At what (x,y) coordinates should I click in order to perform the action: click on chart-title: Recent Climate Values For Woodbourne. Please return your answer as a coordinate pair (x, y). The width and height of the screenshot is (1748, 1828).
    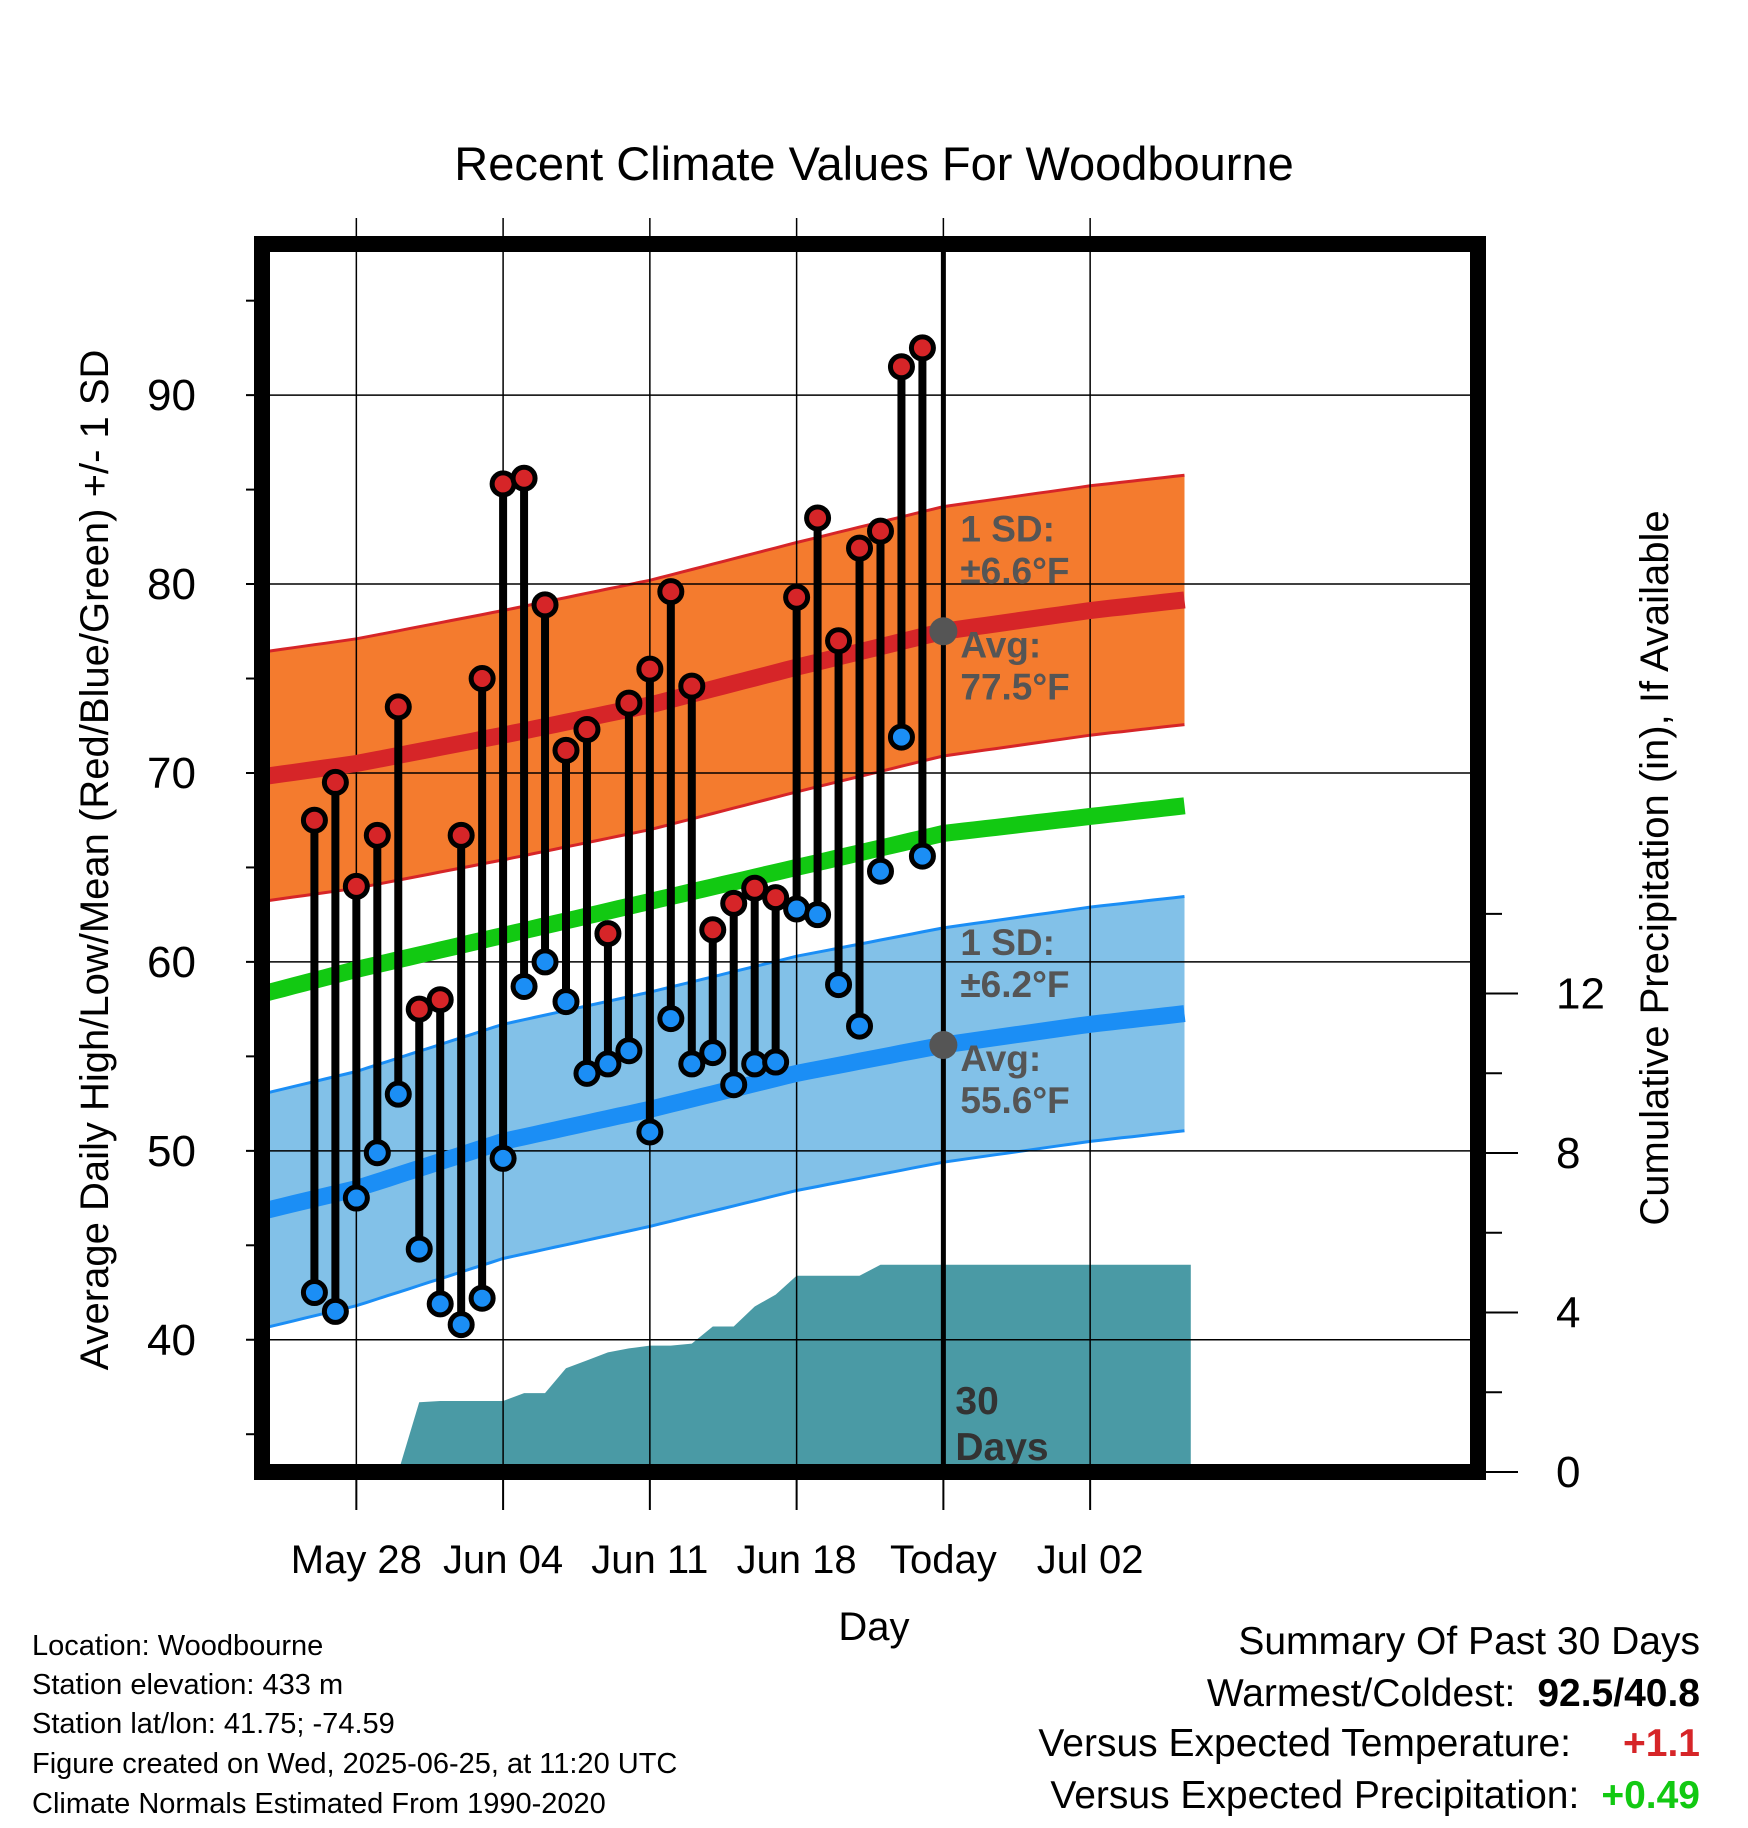
    Looking at the image, I should click on (873, 163).